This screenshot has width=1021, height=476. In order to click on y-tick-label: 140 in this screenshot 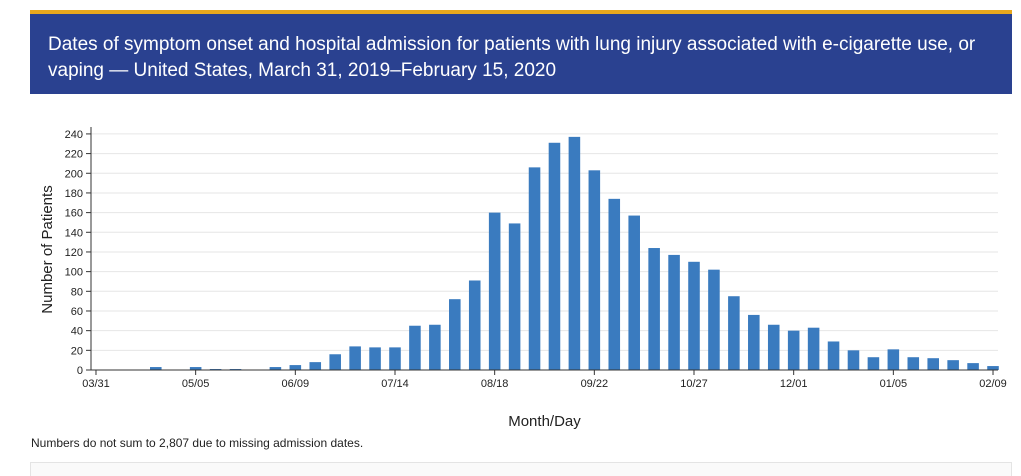, I will do `click(74, 233)`.